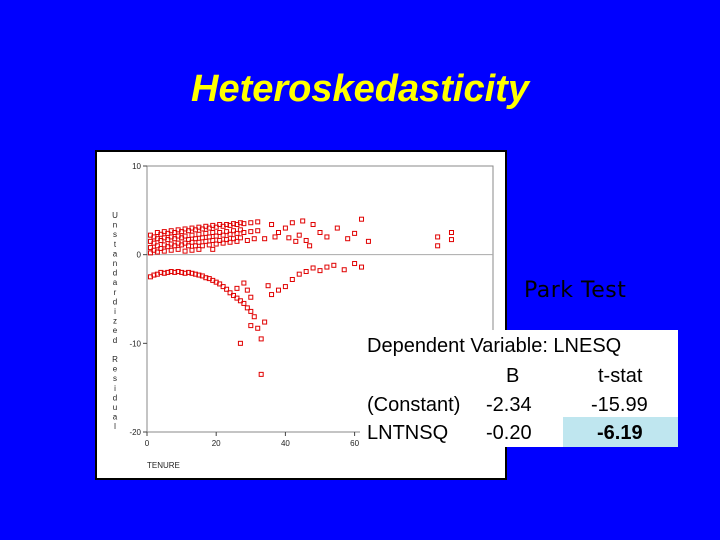  Describe the element at coordinates (509, 405) in the screenshot. I see `row-constant-b: -2.34` at that location.